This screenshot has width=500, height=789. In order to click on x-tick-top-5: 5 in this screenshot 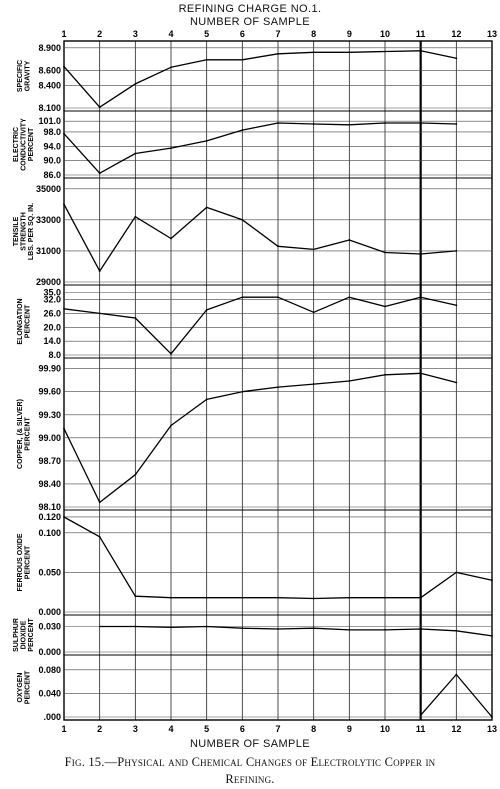, I will do `click(206, 34)`.